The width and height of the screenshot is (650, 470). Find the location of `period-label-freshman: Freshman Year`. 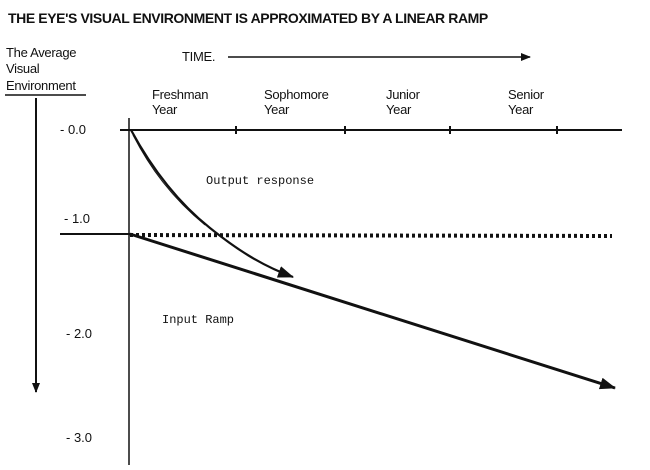

period-label-freshman: Freshman Year is located at coordinates (181, 102).